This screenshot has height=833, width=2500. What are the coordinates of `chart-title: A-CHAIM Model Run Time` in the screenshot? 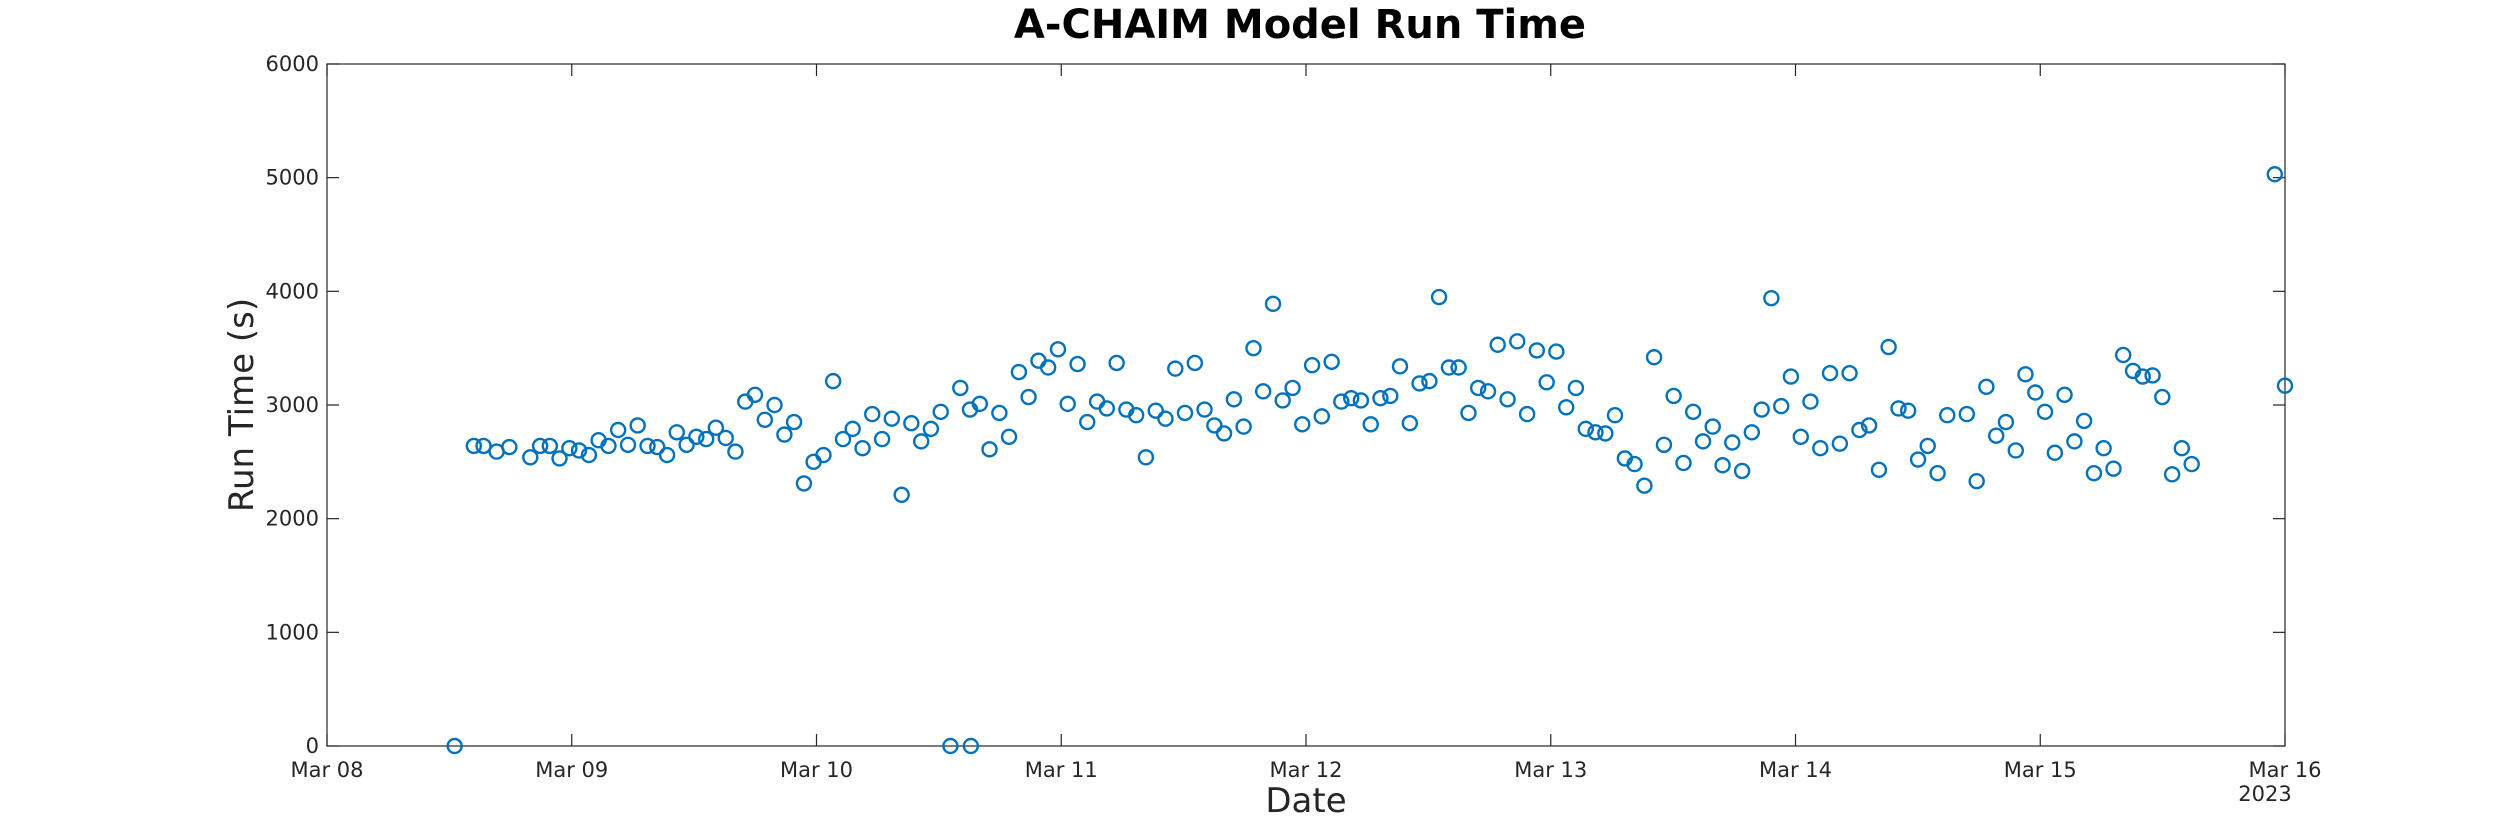 It's located at (1300, 25).